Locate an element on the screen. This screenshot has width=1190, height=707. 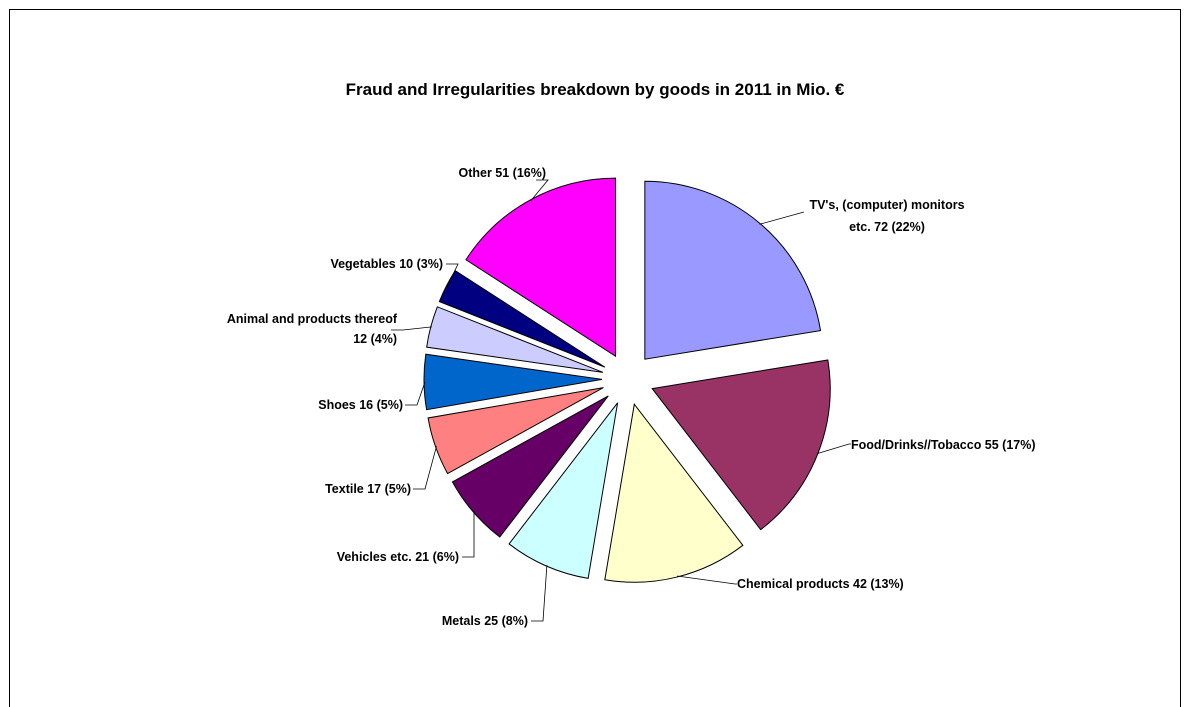
slice-label-5: Vehicles etc. 21 (6%) is located at coordinates (398, 557).